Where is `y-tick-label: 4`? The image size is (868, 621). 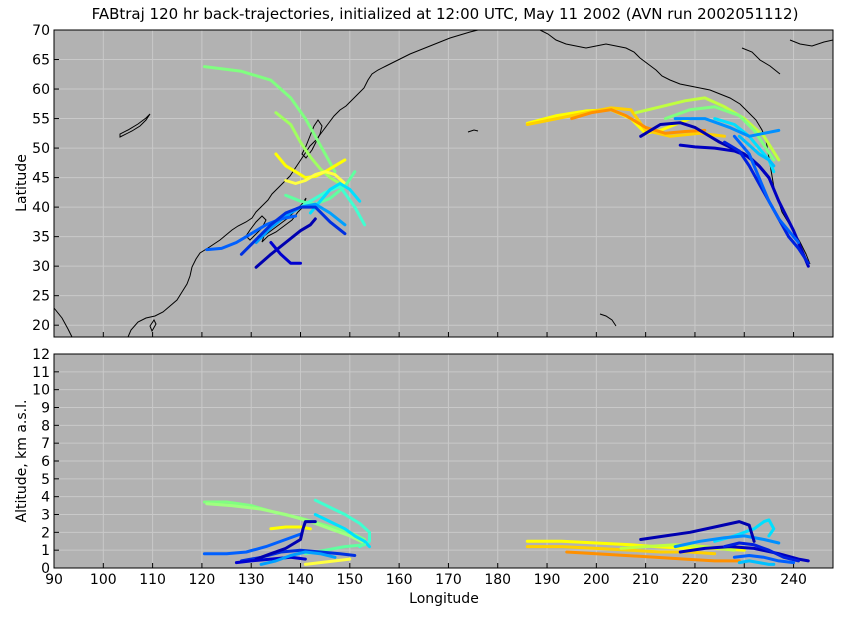
y-tick-label: 4 is located at coordinates (45, 498).